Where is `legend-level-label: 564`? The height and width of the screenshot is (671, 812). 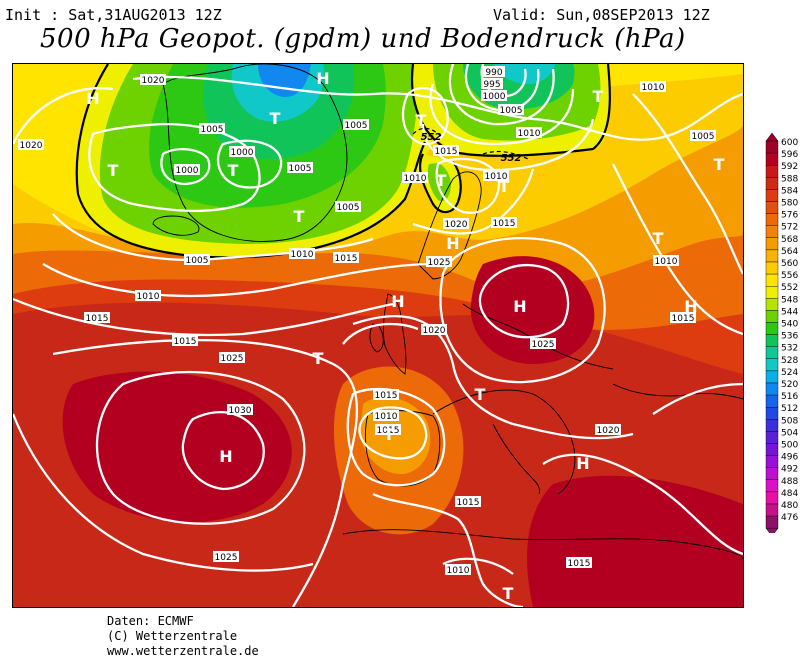
legend-level-label: 564 is located at coordinates (789, 252).